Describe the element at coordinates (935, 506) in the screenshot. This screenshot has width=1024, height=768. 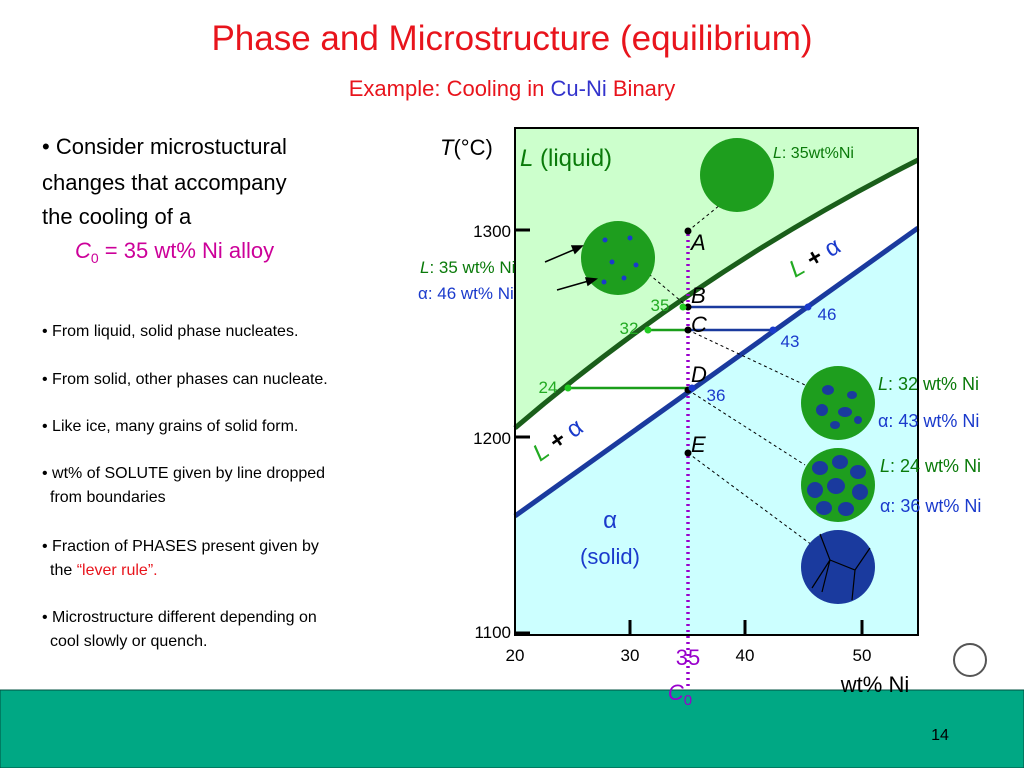
I see `annotation-text: : 36 wt% Ni` at that location.